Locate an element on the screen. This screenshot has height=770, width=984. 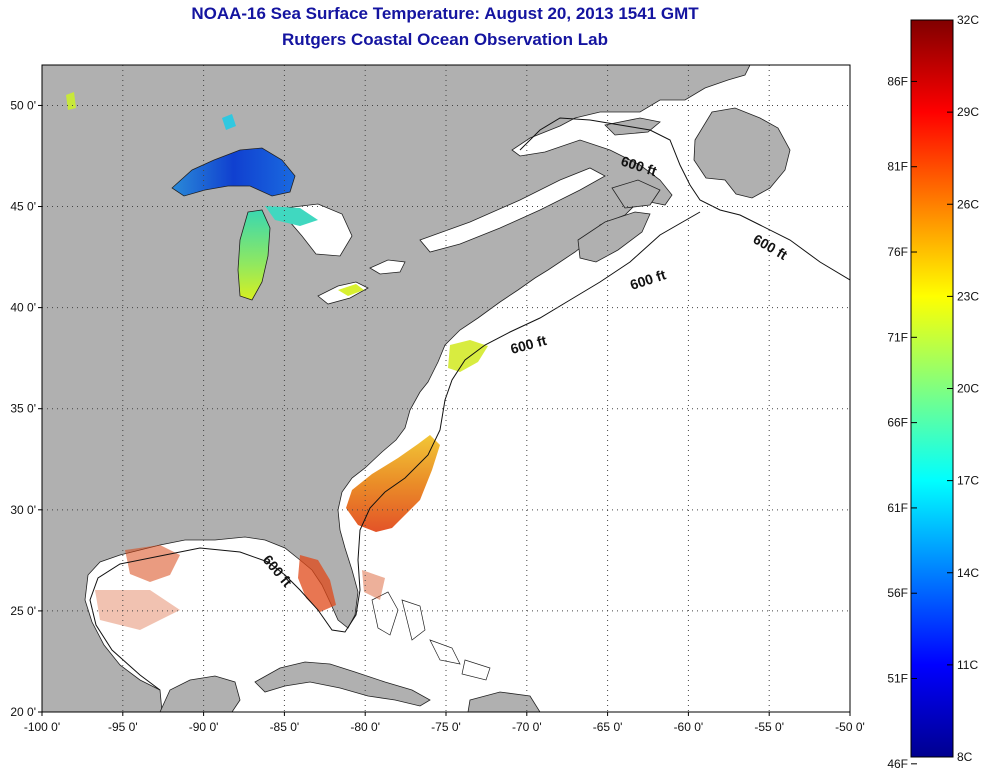
lake-ontario is located at coordinates (387, 267).